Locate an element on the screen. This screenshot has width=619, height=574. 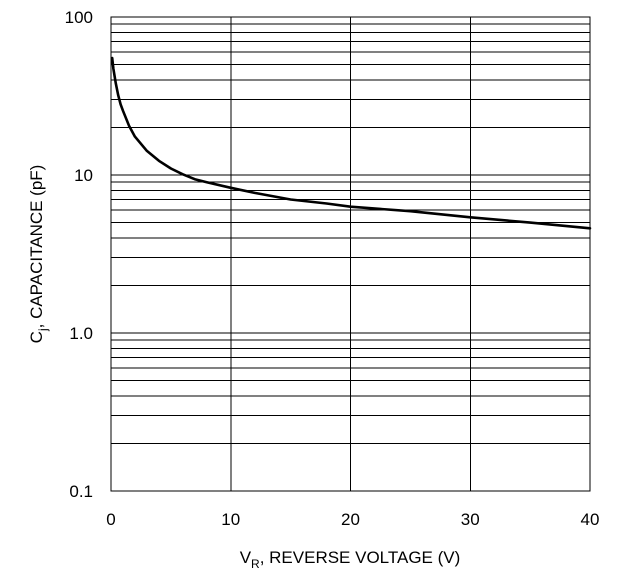
x-axis-label: VR, REVERSE VOLTAGE (V) is located at coordinates (350, 559).